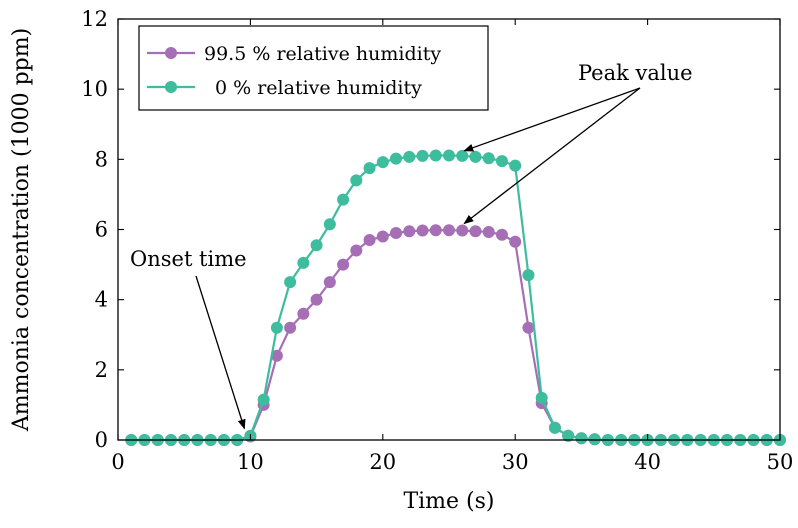 The height and width of the screenshot is (528, 798). Describe the element at coordinates (780, 462) in the screenshot. I see `x-tick-label: 50` at that location.